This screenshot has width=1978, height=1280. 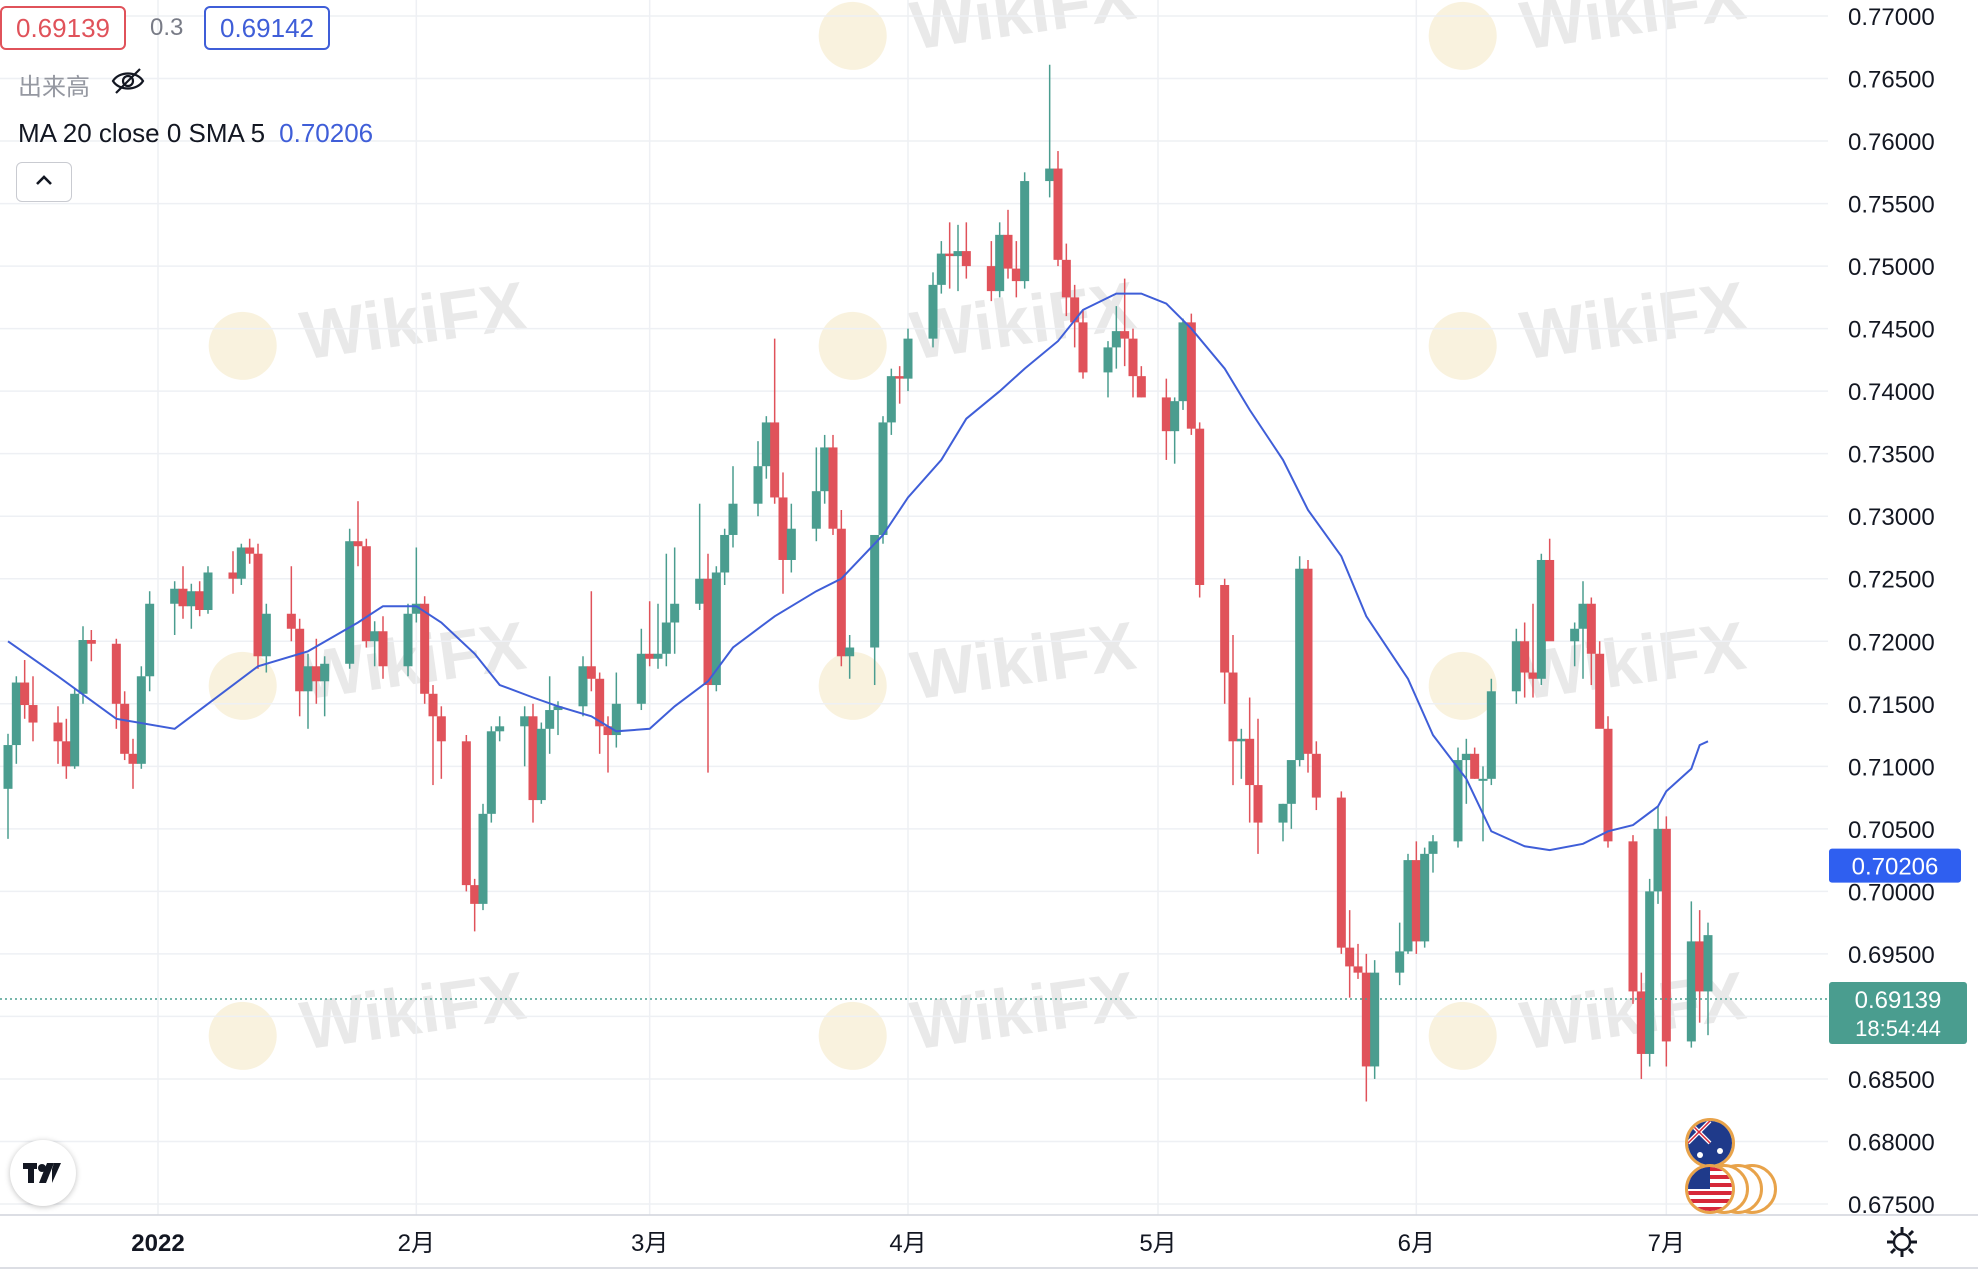 I want to click on ma-value: 0.70206, so click(x=326, y=133).